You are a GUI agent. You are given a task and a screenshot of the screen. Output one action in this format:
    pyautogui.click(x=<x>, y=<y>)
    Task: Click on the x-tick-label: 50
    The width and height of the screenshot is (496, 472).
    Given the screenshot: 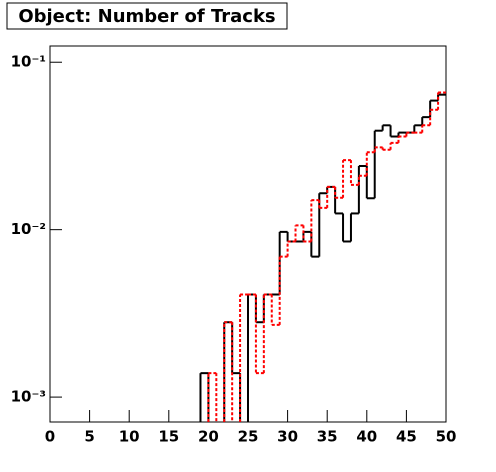 What is the action you would take?
    pyautogui.click(x=446, y=437)
    